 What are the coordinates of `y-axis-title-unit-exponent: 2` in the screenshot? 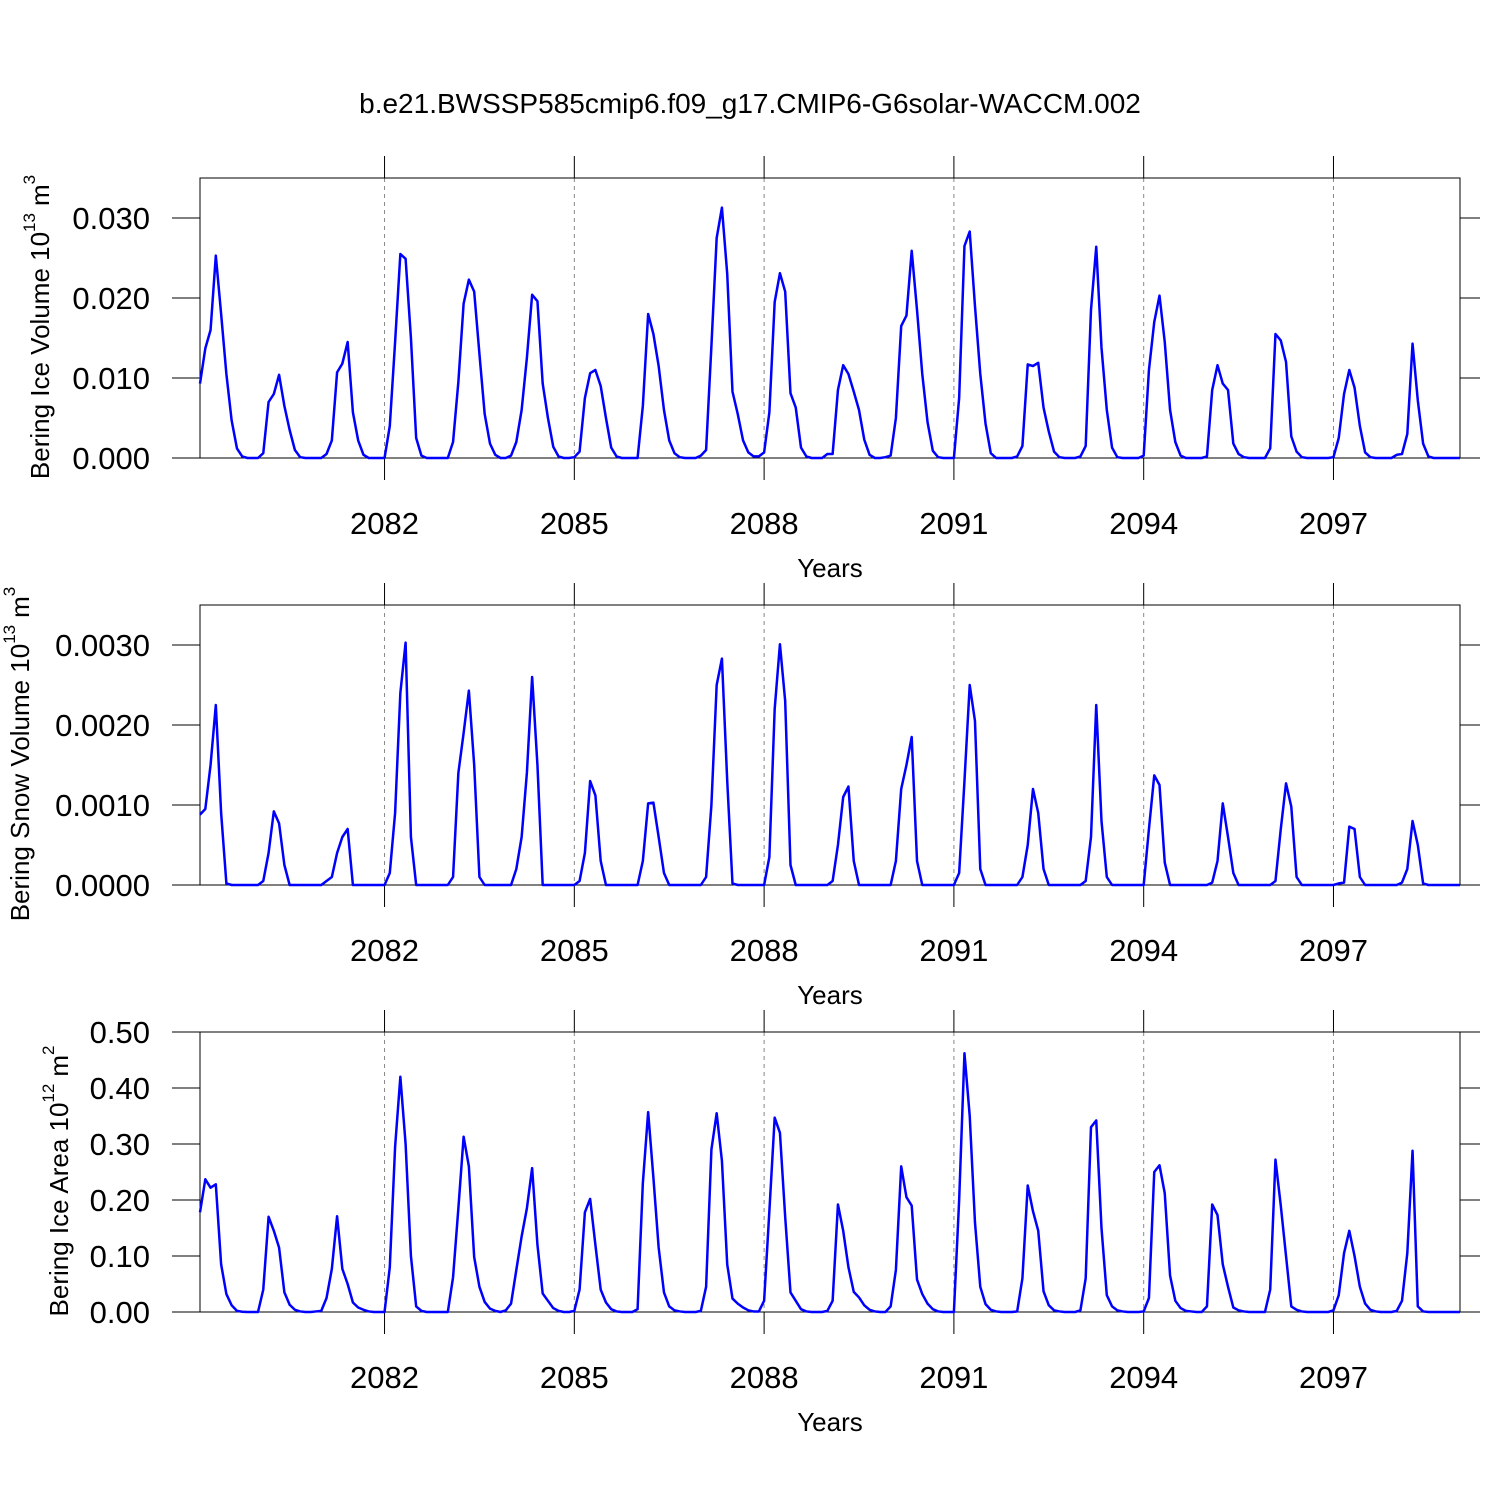 It's located at (48, 1050).